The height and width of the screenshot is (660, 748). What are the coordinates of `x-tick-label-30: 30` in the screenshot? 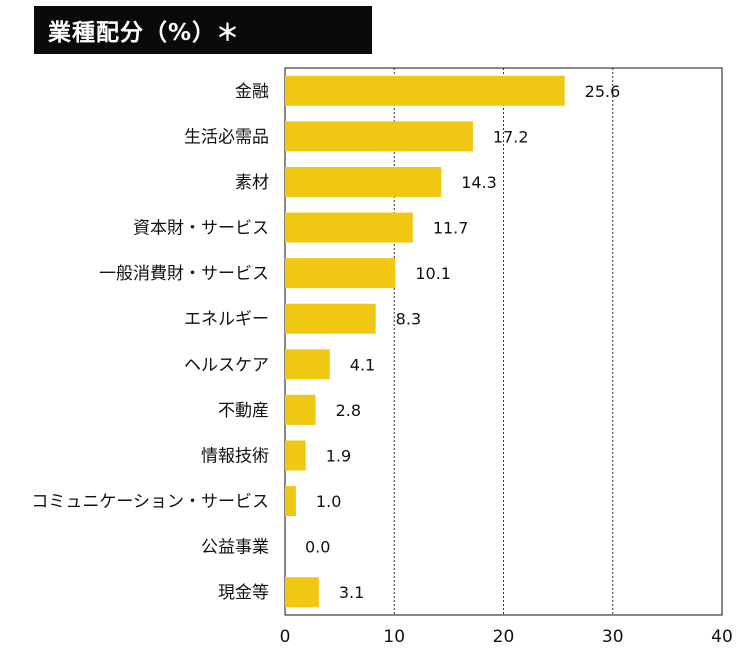 It's located at (613, 637).